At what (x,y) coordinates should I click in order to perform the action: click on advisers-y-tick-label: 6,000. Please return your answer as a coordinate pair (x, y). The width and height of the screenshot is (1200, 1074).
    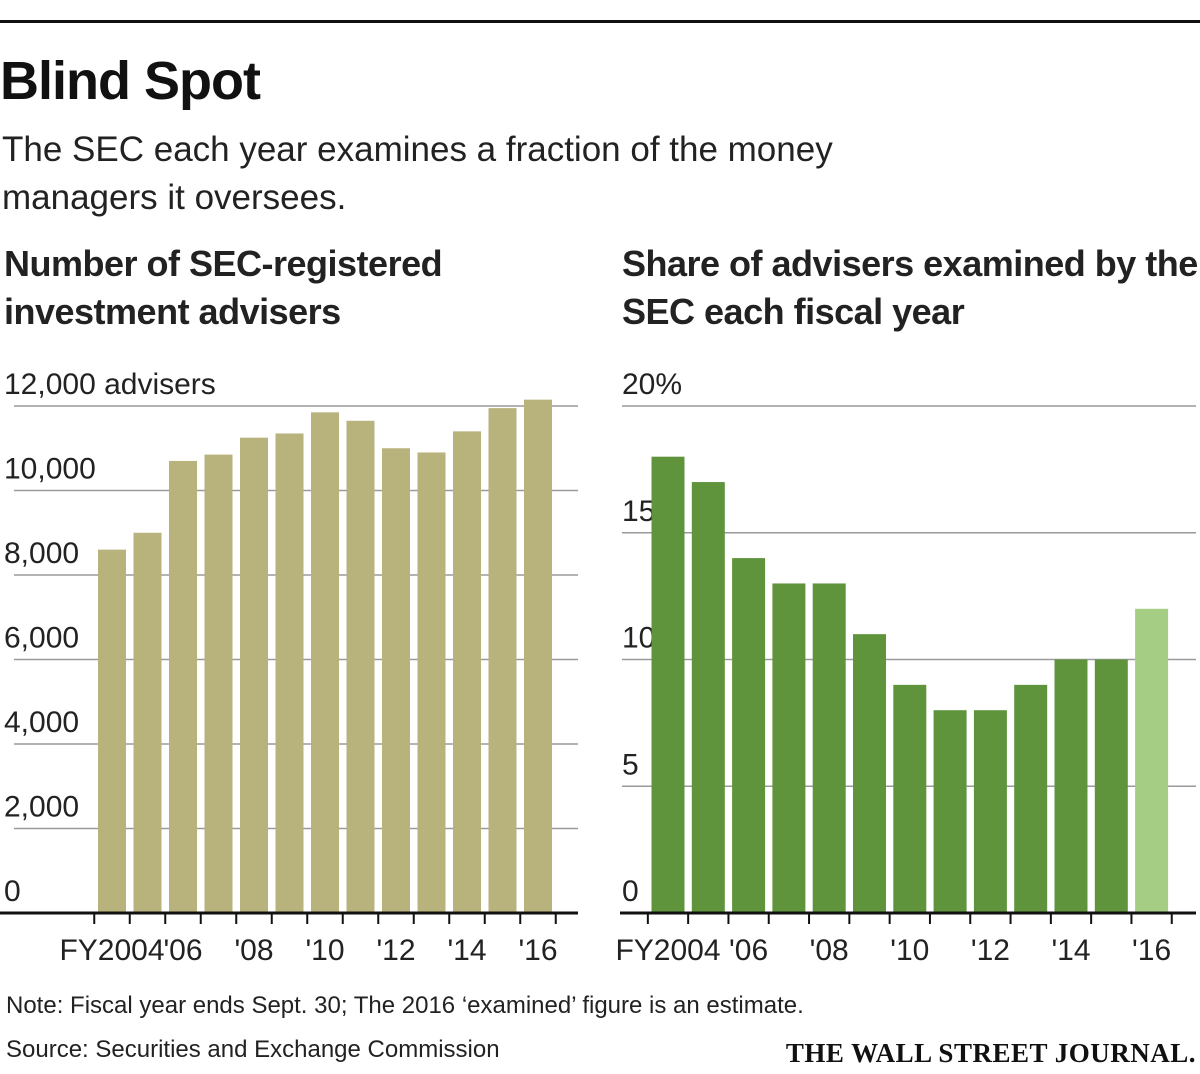
    Looking at the image, I should click on (41, 638).